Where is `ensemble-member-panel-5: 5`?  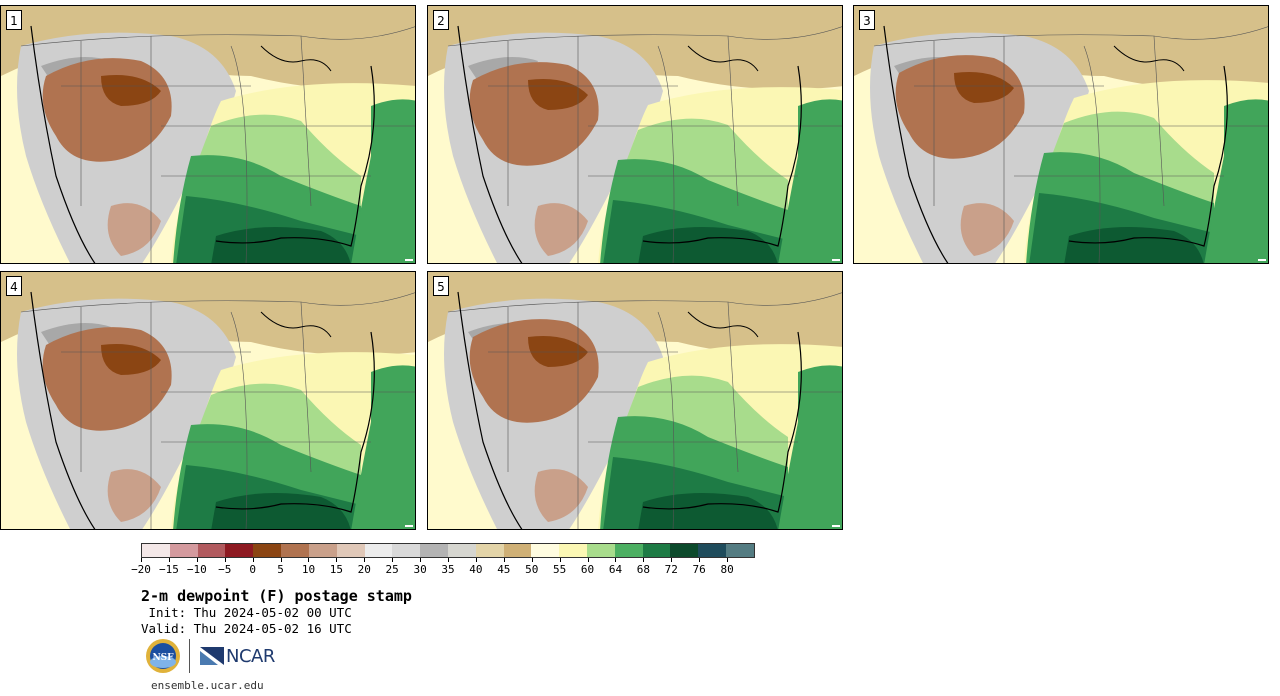 ensemble-member-panel-5: 5 is located at coordinates (635, 400).